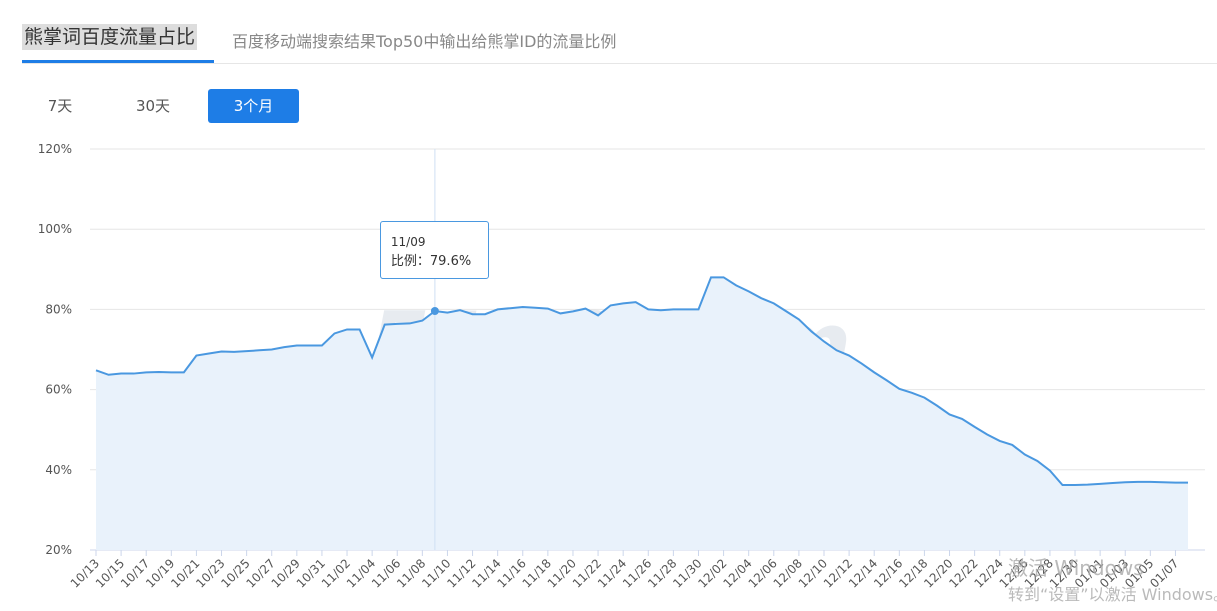 The height and width of the screenshot is (611, 1217). What do you see at coordinates (431, 261) in the screenshot?
I see `tooltip-text: 比例：79.6%` at bounding box center [431, 261].